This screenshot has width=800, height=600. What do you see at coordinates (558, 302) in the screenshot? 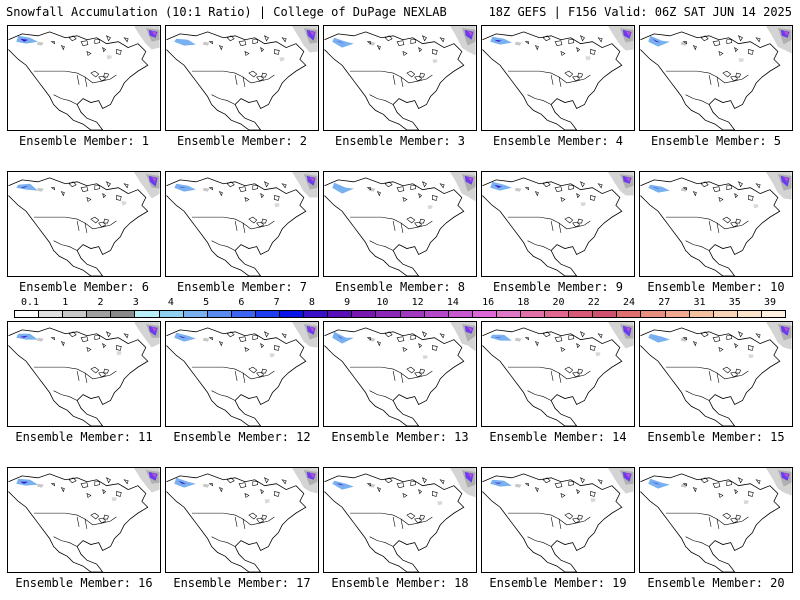
I see `colorbar-tick-label: 20` at bounding box center [558, 302].